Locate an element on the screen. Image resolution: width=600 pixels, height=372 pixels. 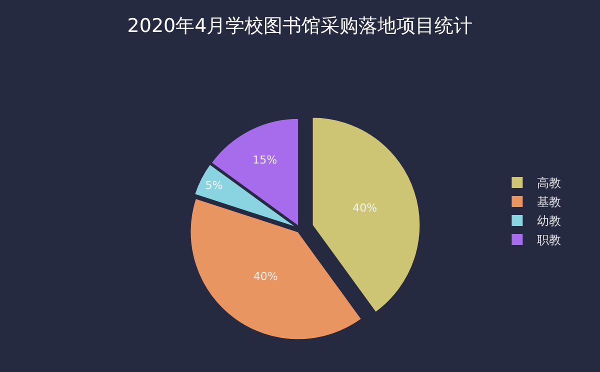
data-label: 15% is located at coordinates (265, 160).